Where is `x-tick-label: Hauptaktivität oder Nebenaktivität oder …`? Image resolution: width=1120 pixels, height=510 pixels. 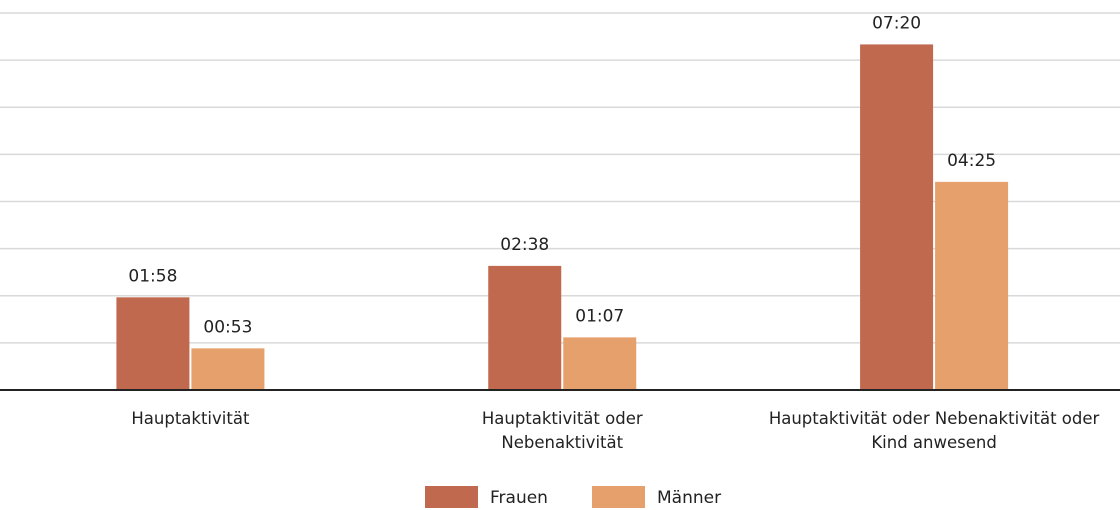
x-tick-label: Hauptaktivität oder Nebenaktivität oder … is located at coordinates (934, 430).